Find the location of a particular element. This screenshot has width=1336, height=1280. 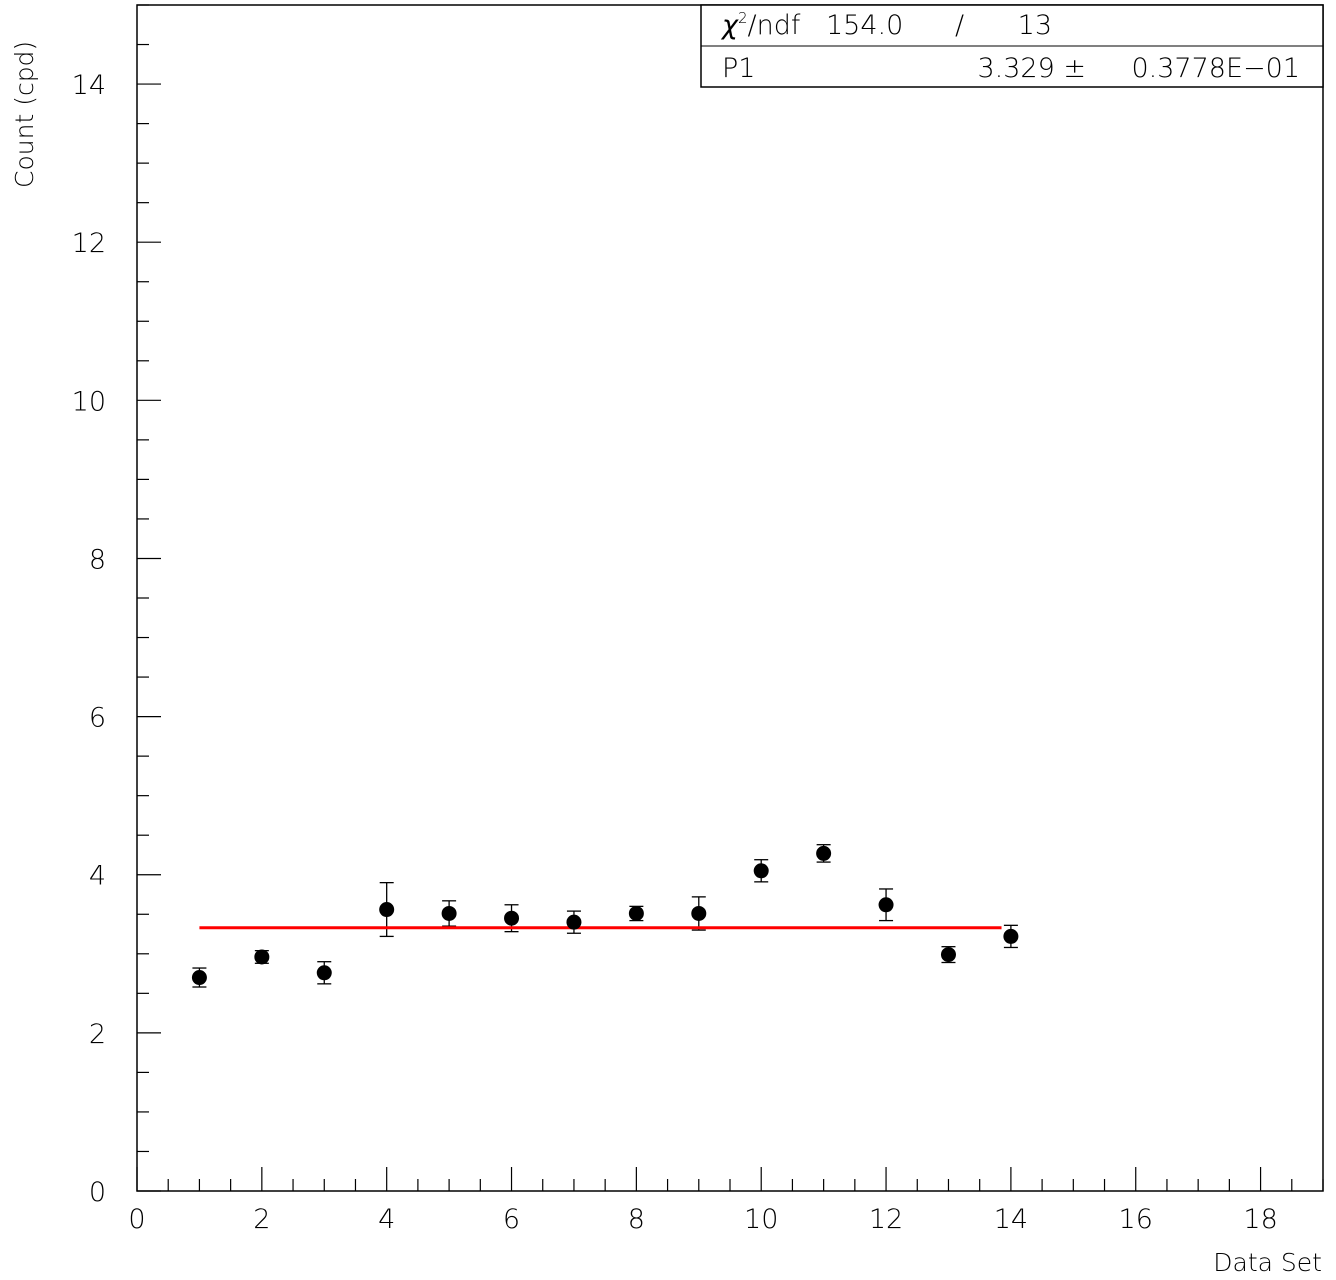

stats-chi2-label: χ2/ndf is located at coordinates (760, 25).